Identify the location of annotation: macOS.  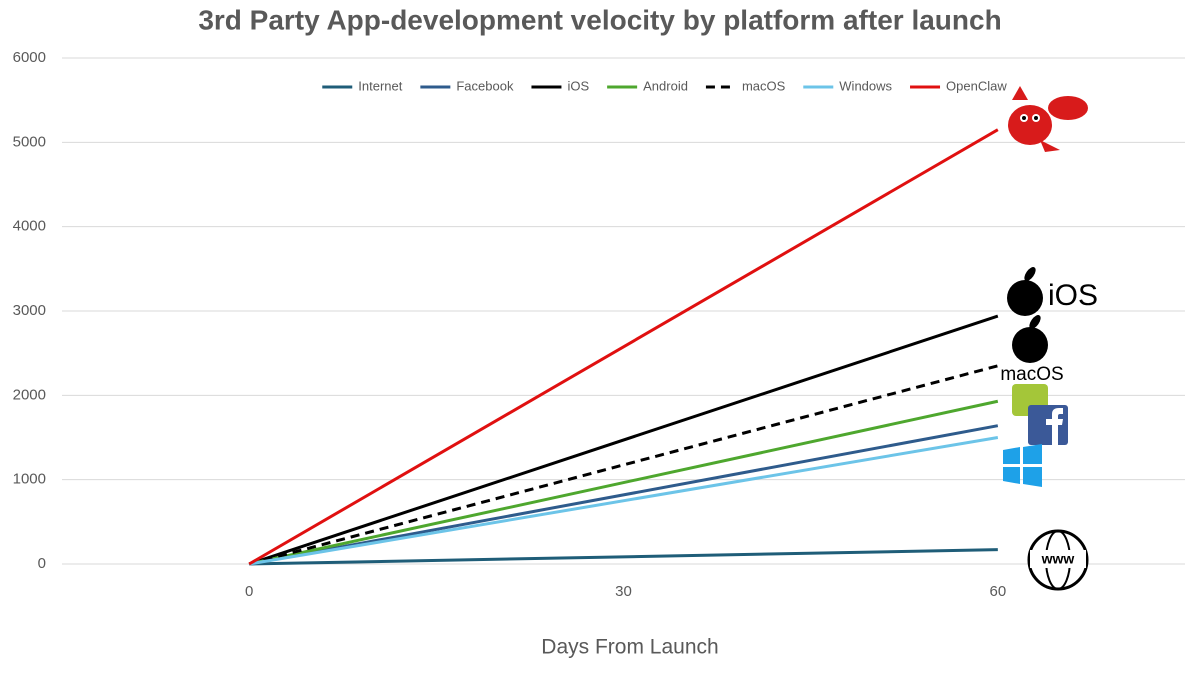
(1031, 374).